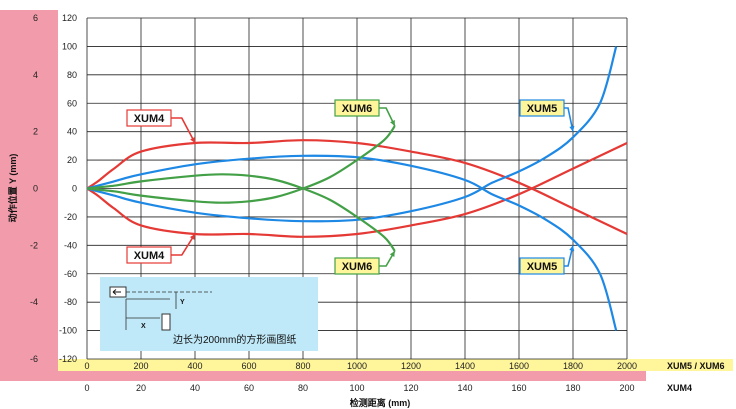 The width and height of the screenshot is (736, 409). I want to click on x-tick-label-xum4: 100, so click(356, 388).